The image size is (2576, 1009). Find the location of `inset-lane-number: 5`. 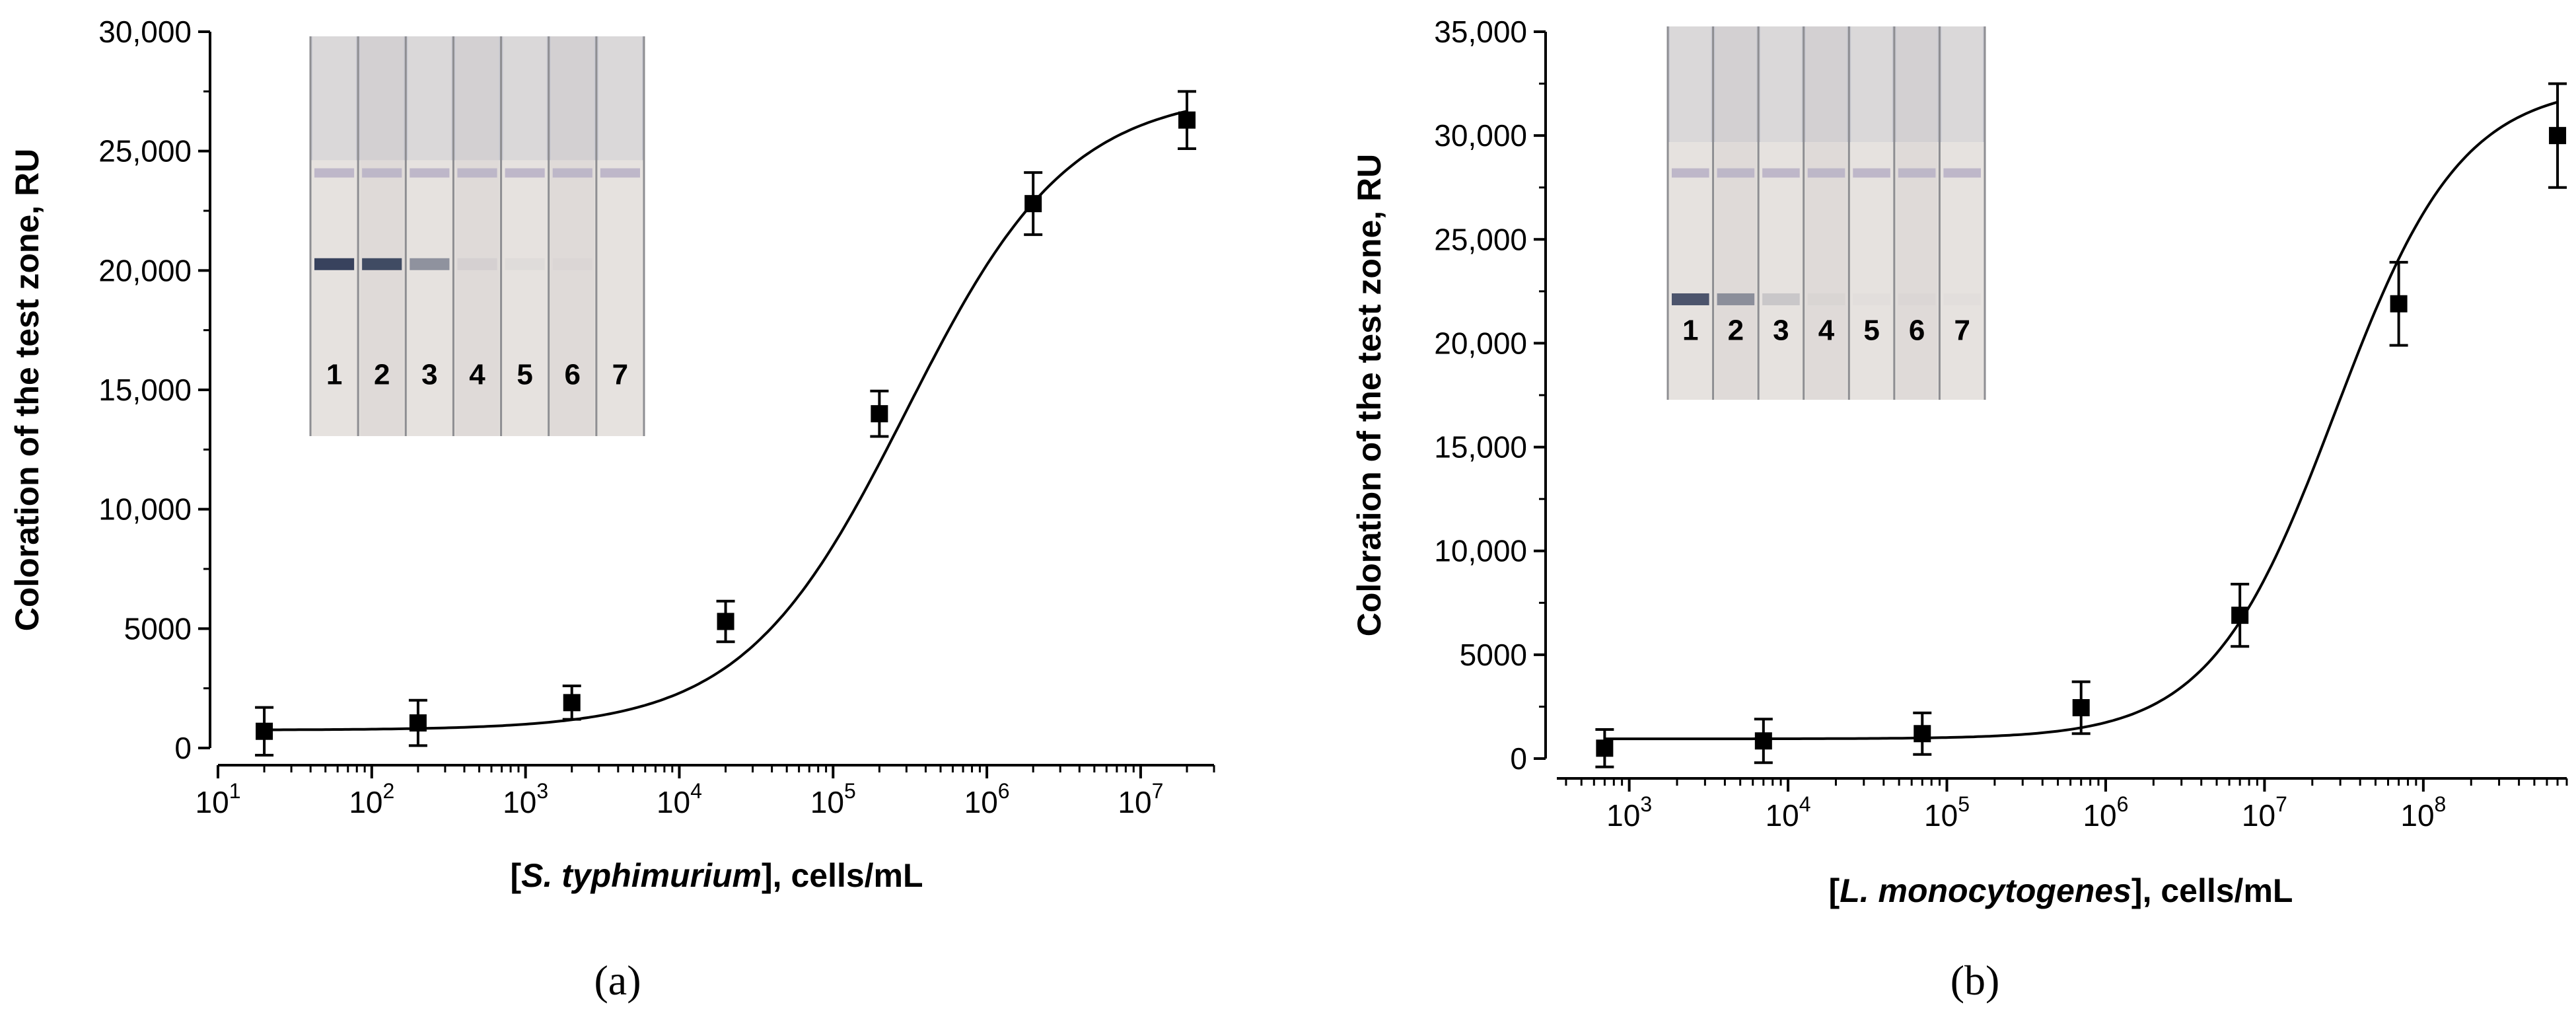

inset-lane-number: 5 is located at coordinates (1871, 331).